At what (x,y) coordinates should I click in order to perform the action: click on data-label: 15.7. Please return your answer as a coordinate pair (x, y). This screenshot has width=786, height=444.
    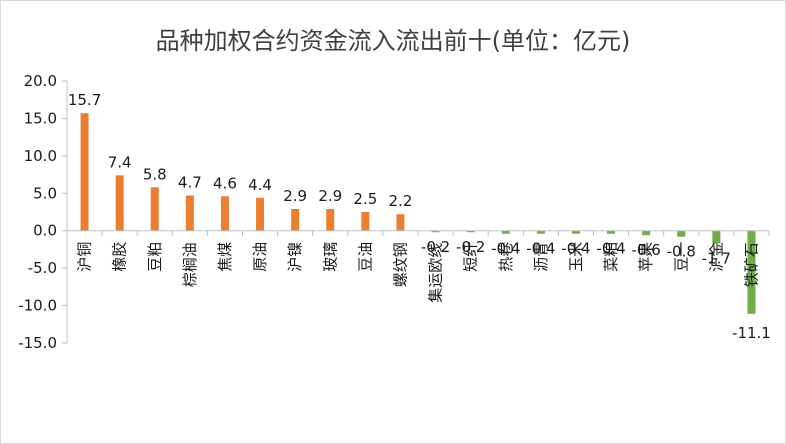
    Looking at the image, I should click on (84, 100).